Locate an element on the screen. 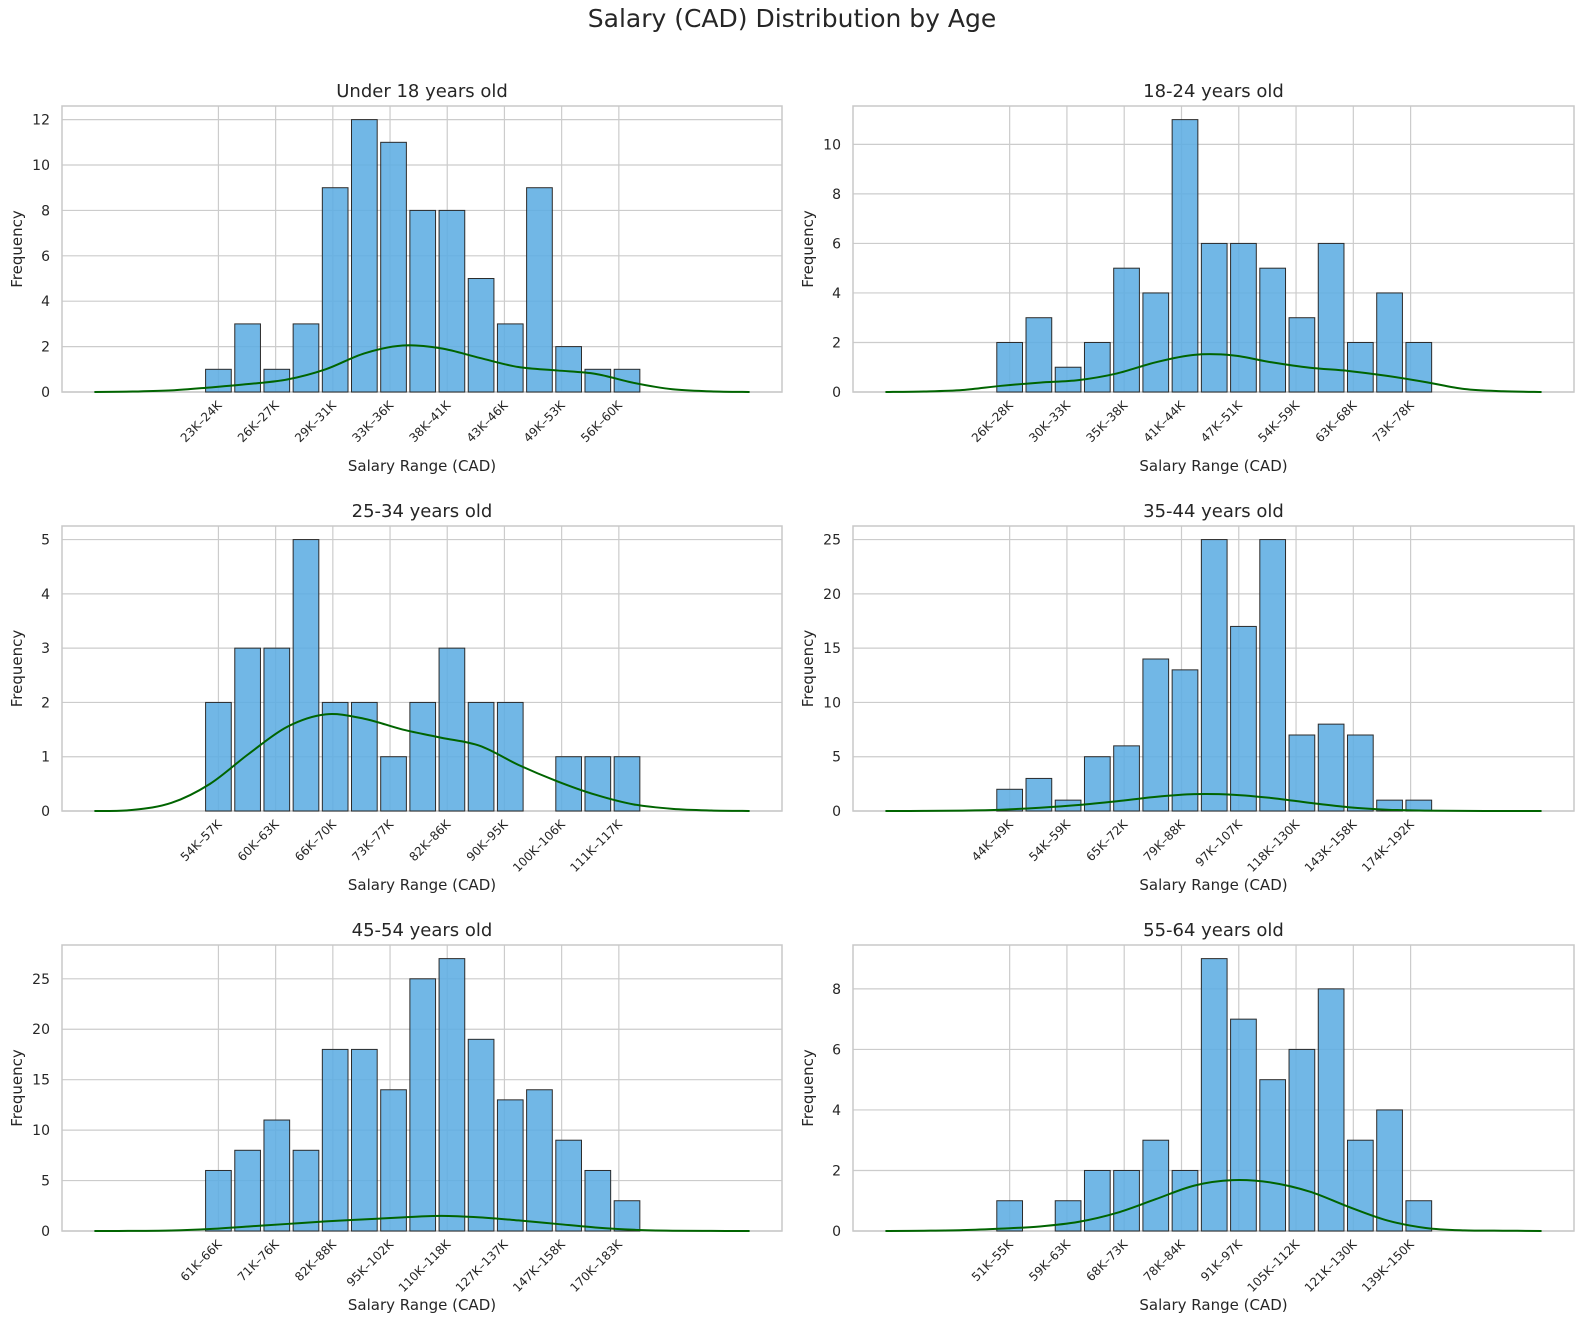 The height and width of the screenshot is (1332, 1584). x-tick-label: 121K–130K is located at coordinates (1331, 1265).